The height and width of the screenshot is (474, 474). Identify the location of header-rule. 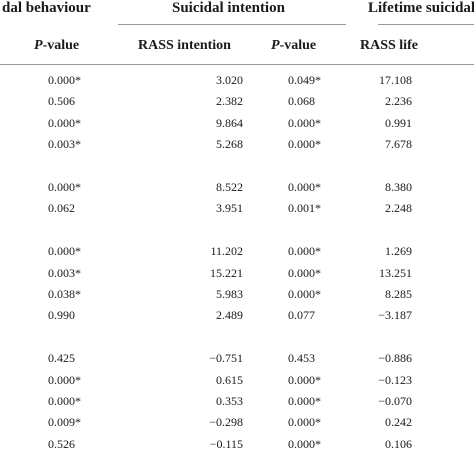
(237, 64).